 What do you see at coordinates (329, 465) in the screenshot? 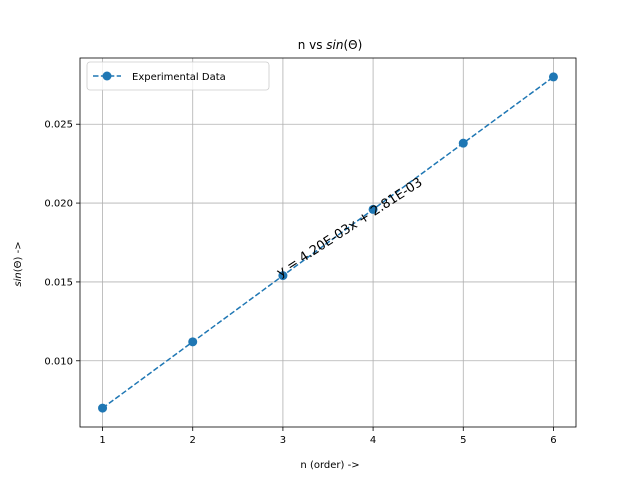
I see `x-axis-label: n (order) ->` at bounding box center [329, 465].